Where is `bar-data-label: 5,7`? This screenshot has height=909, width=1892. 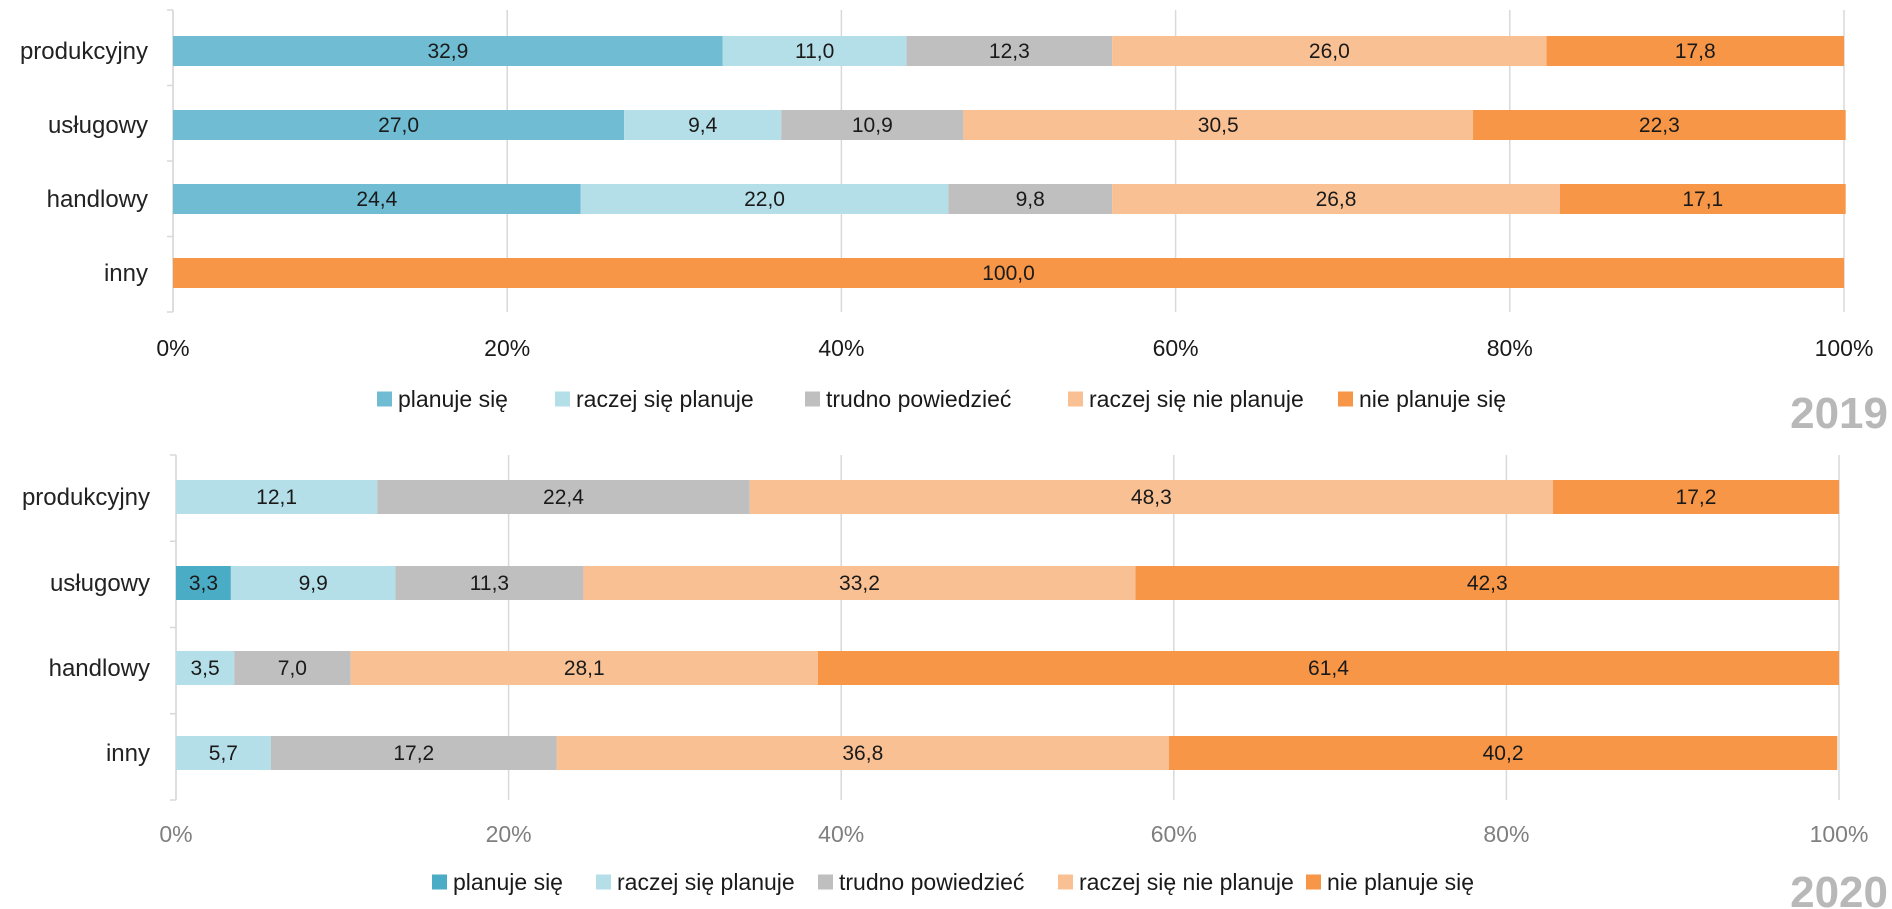 bar-data-label: 5,7 is located at coordinates (223, 753).